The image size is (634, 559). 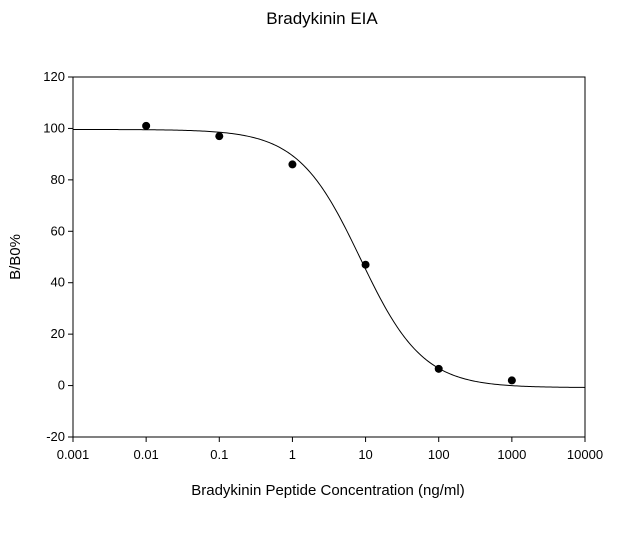 I want to click on x-tick-label: 0.01, so click(x=145, y=454).